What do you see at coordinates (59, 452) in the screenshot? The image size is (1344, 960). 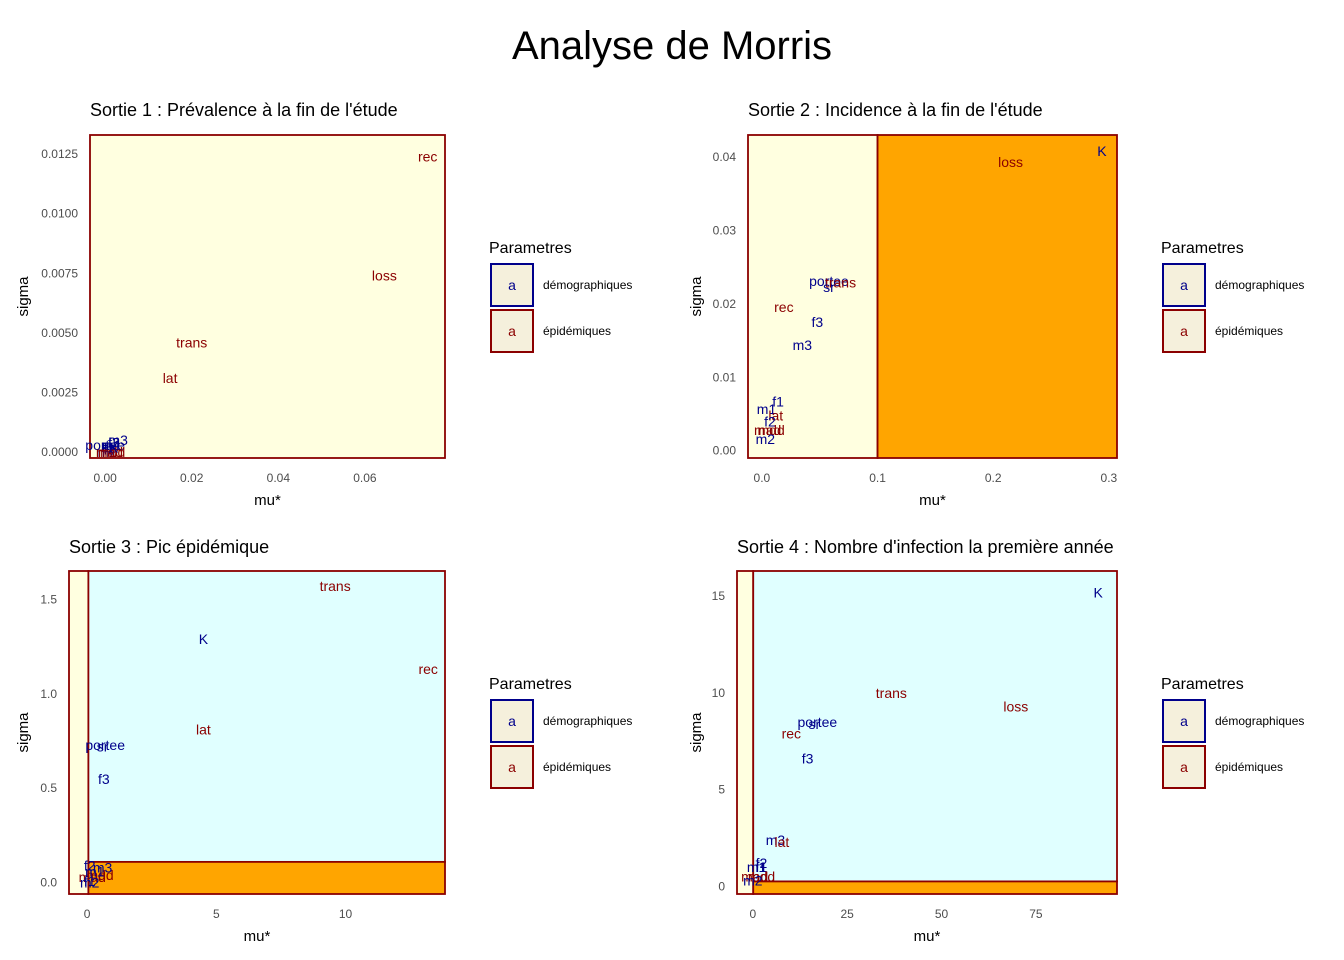 I see `y-tick-label: 0.0000` at bounding box center [59, 452].